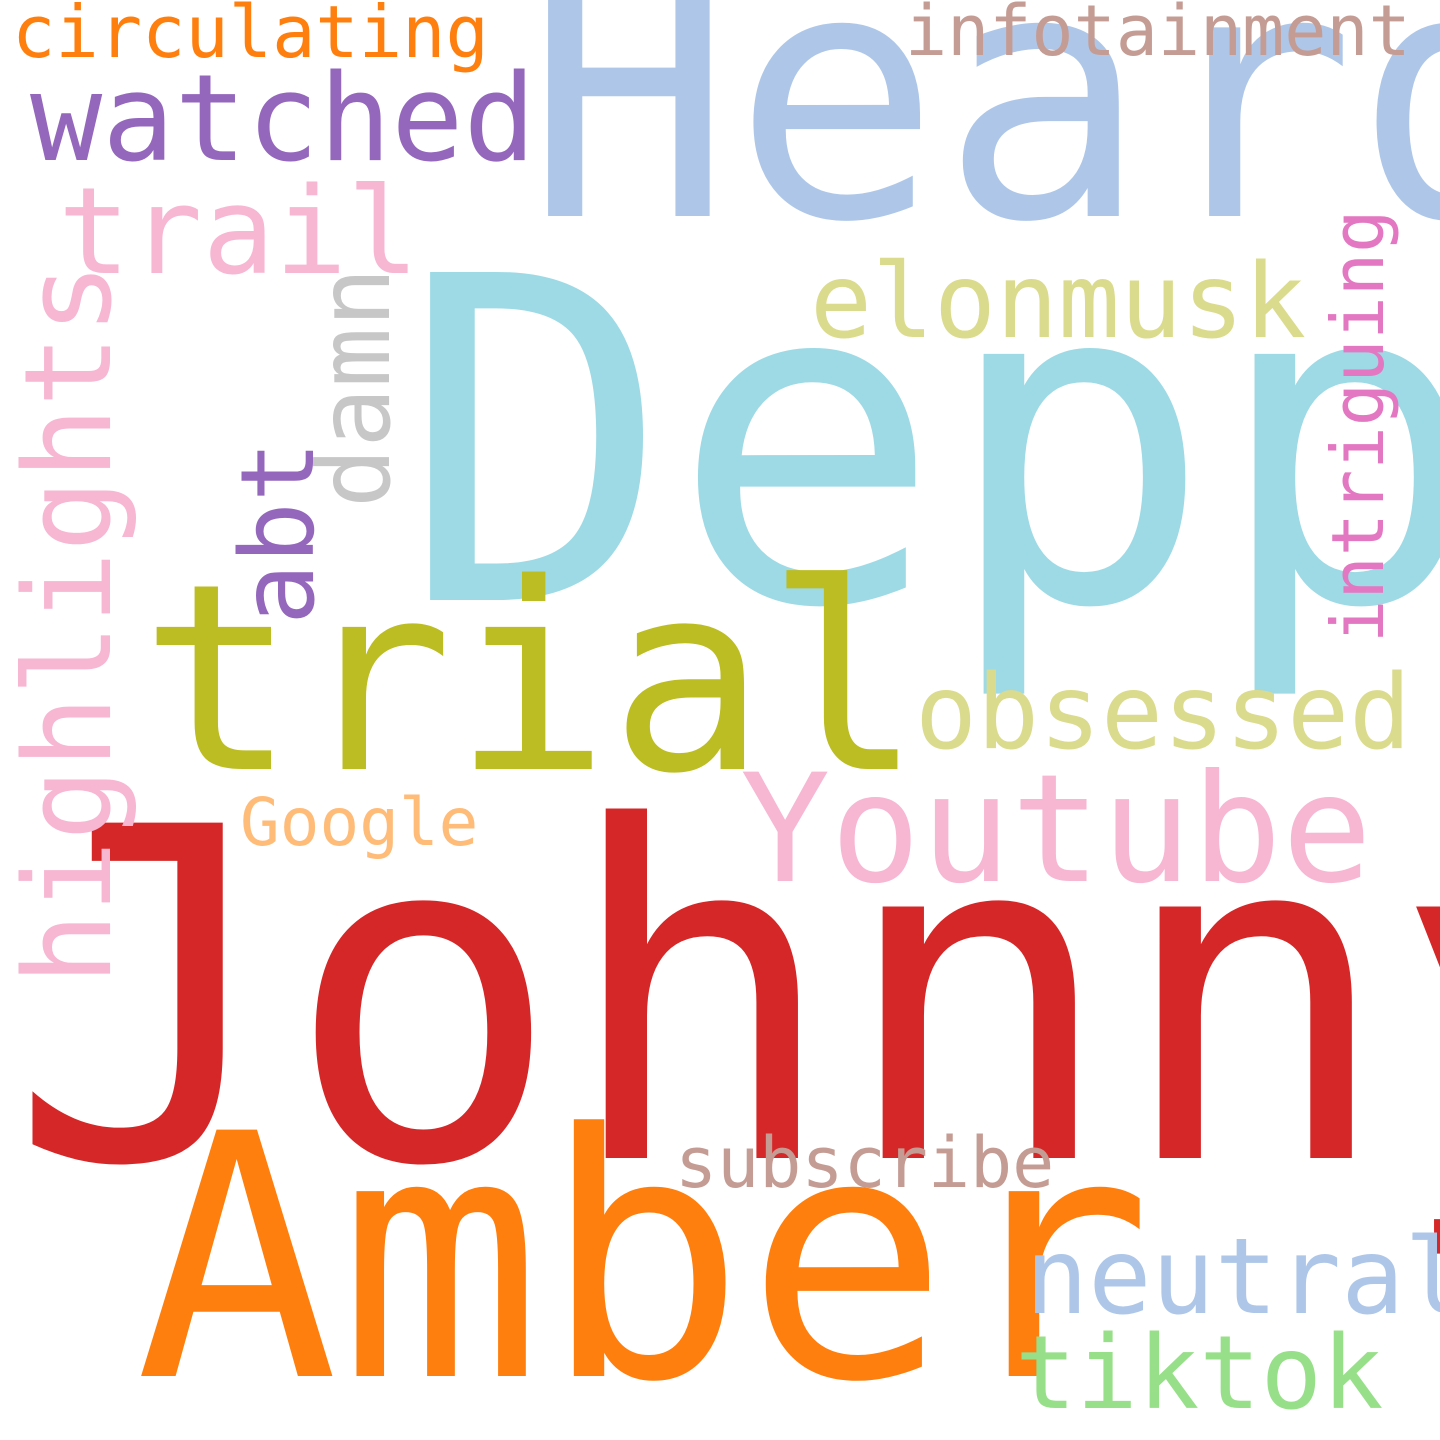 The width and height of the screenshot is (1440, 1440). I want to click on word-elonmusk: elonmusk, so click(1058, 302).